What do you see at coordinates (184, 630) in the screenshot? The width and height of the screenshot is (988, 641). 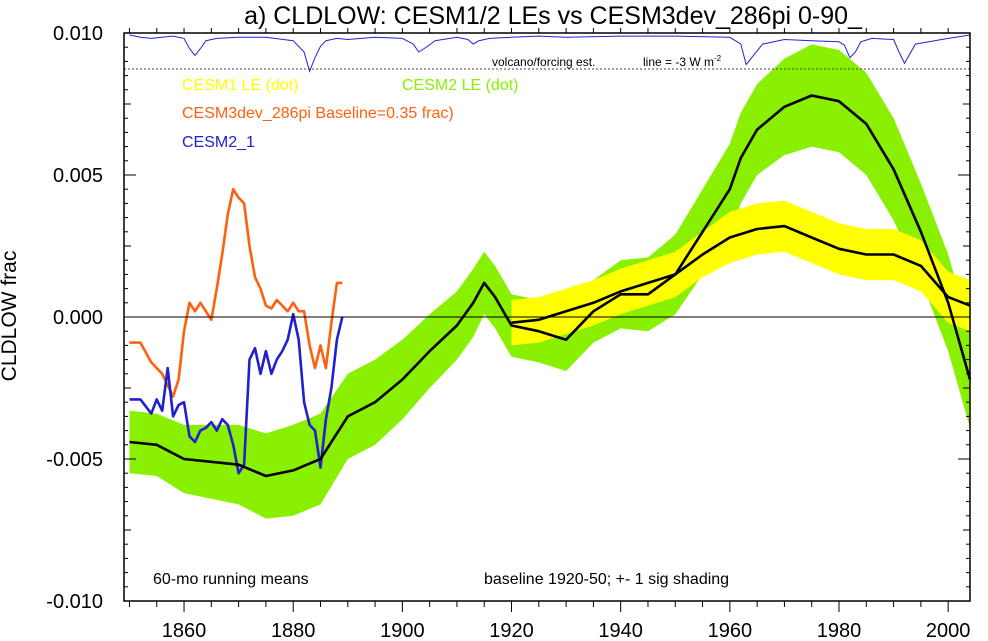 I see `x-tick-label: 1860` at bounding box center [184, 630].